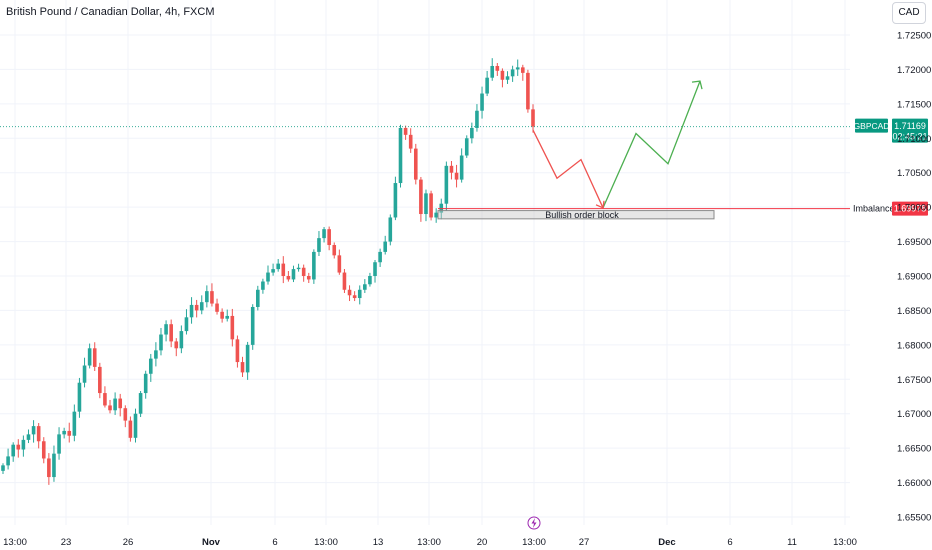 This screenshot has width=932, height=550. What do you see at coordinates (914, 173) in the screenshot?
I see `y-tick-label: 1.70500` at bounding box center [914, 173].